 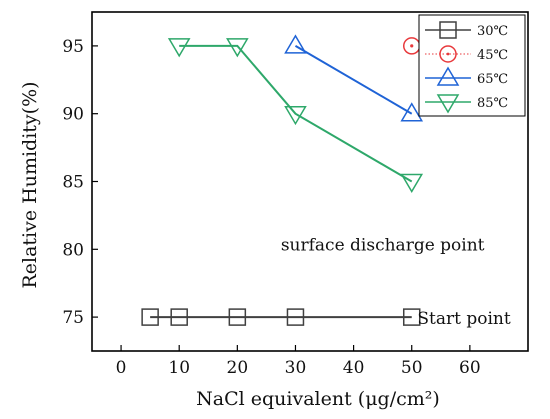 I want to click on annotation-1: Start point, so click(x=463, y=319).